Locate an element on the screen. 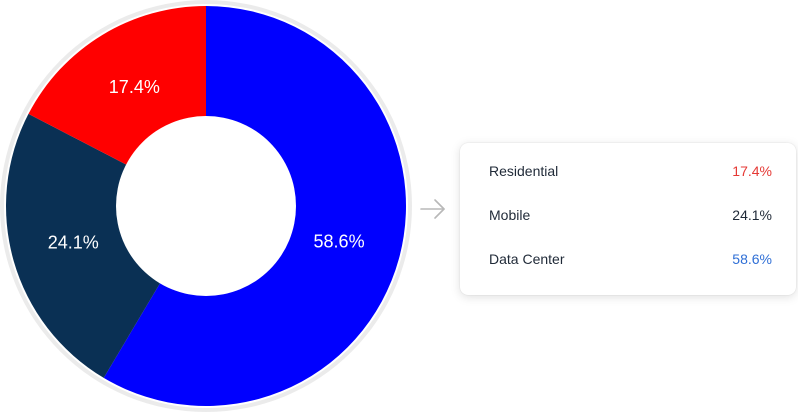 This screenshot has width=798, height=412. slice-label-residential: 17.4% is located at coordinates (134, 87).